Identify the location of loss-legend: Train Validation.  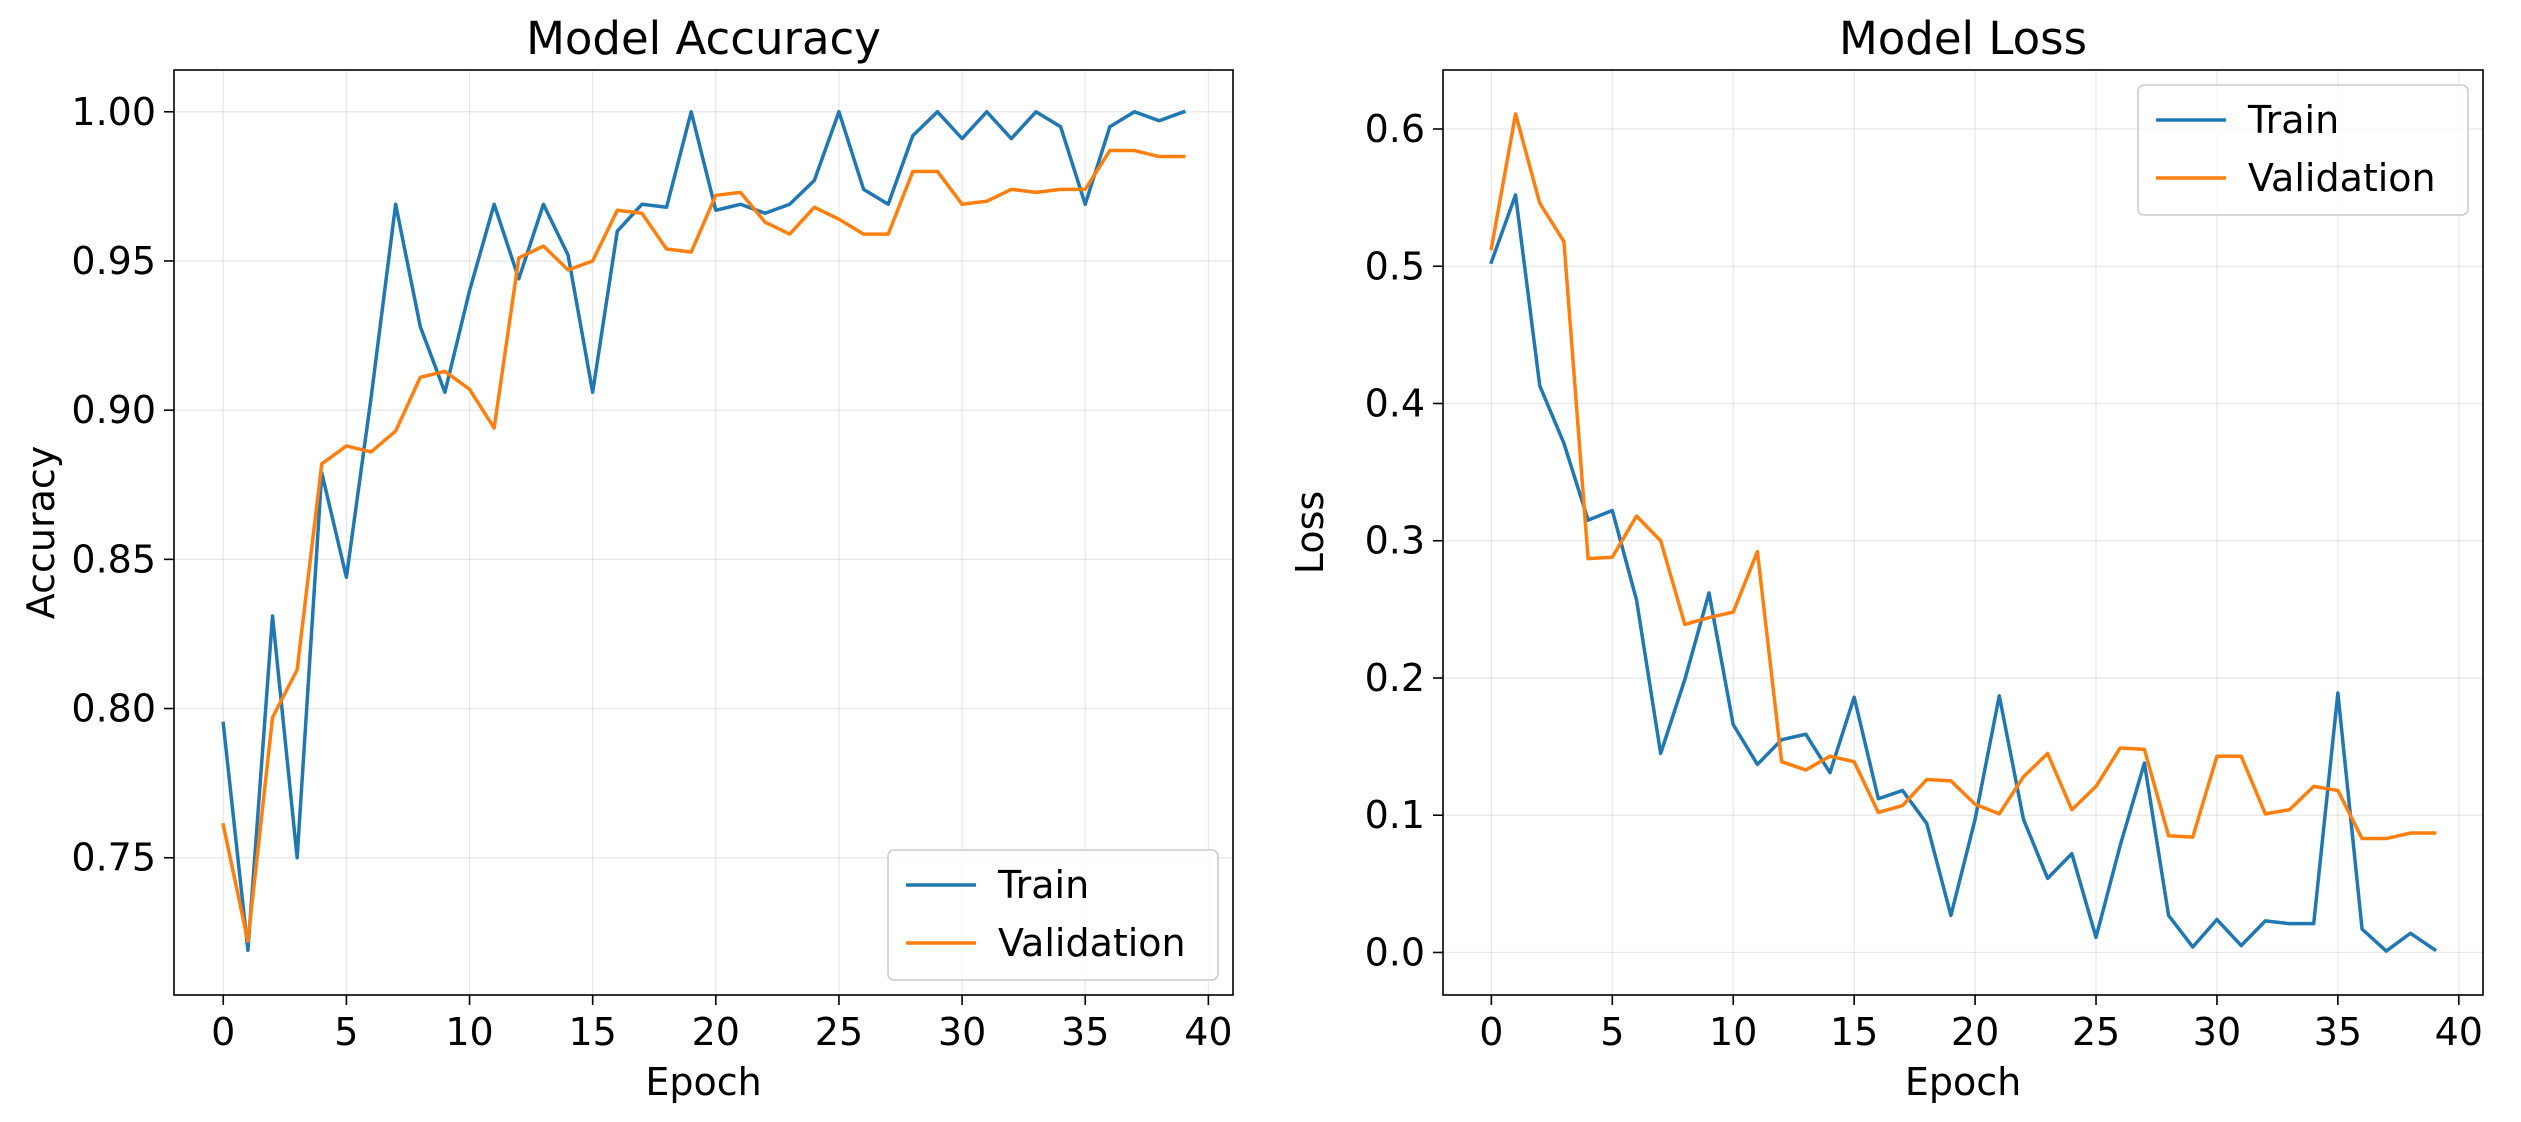
(2303, 150).